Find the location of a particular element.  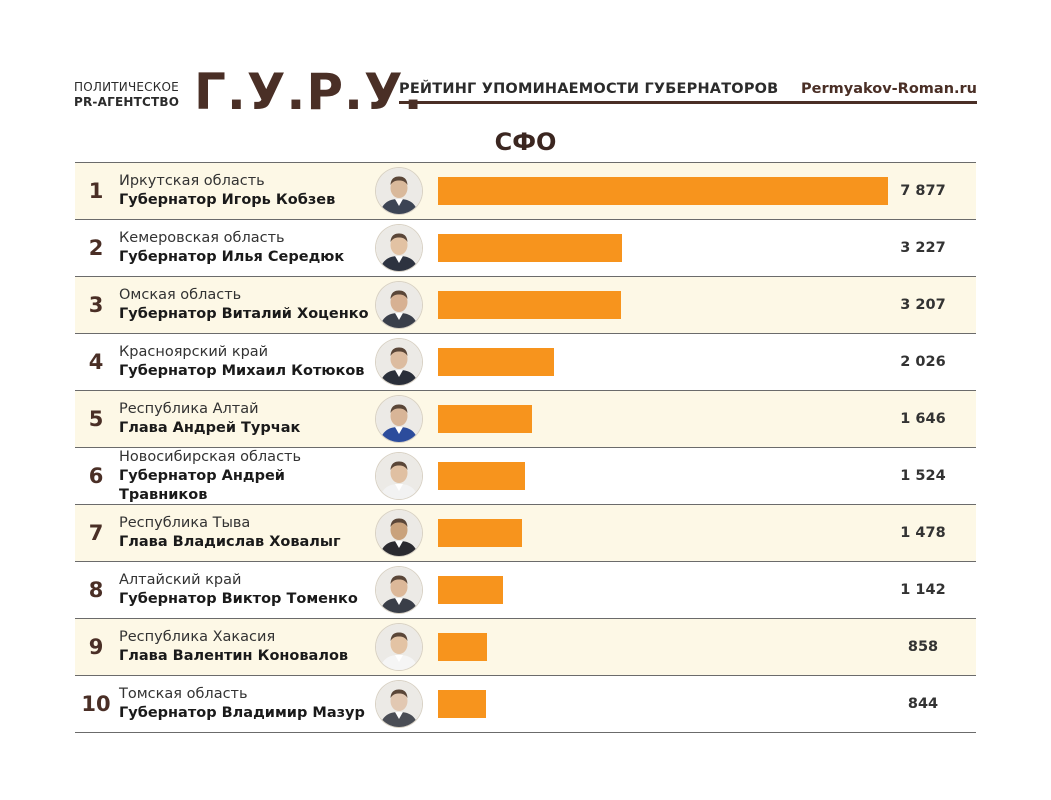

name-block: Алтайский край Губернатор Виктор Томенко is located at coordinates (245, 590).